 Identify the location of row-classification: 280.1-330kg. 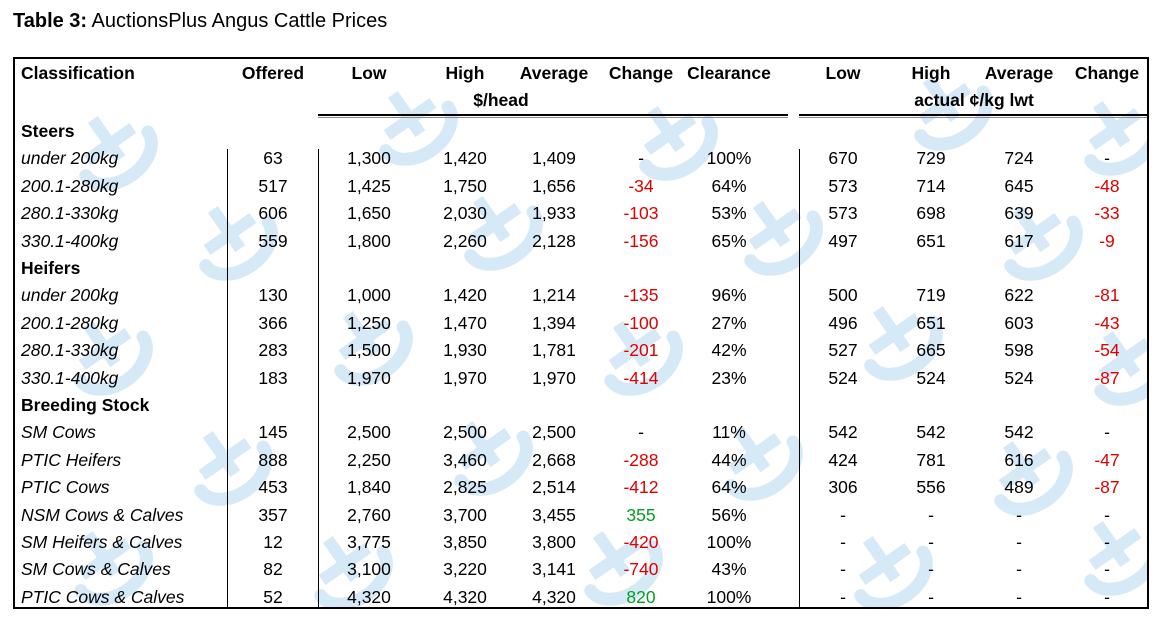
(70, 350).